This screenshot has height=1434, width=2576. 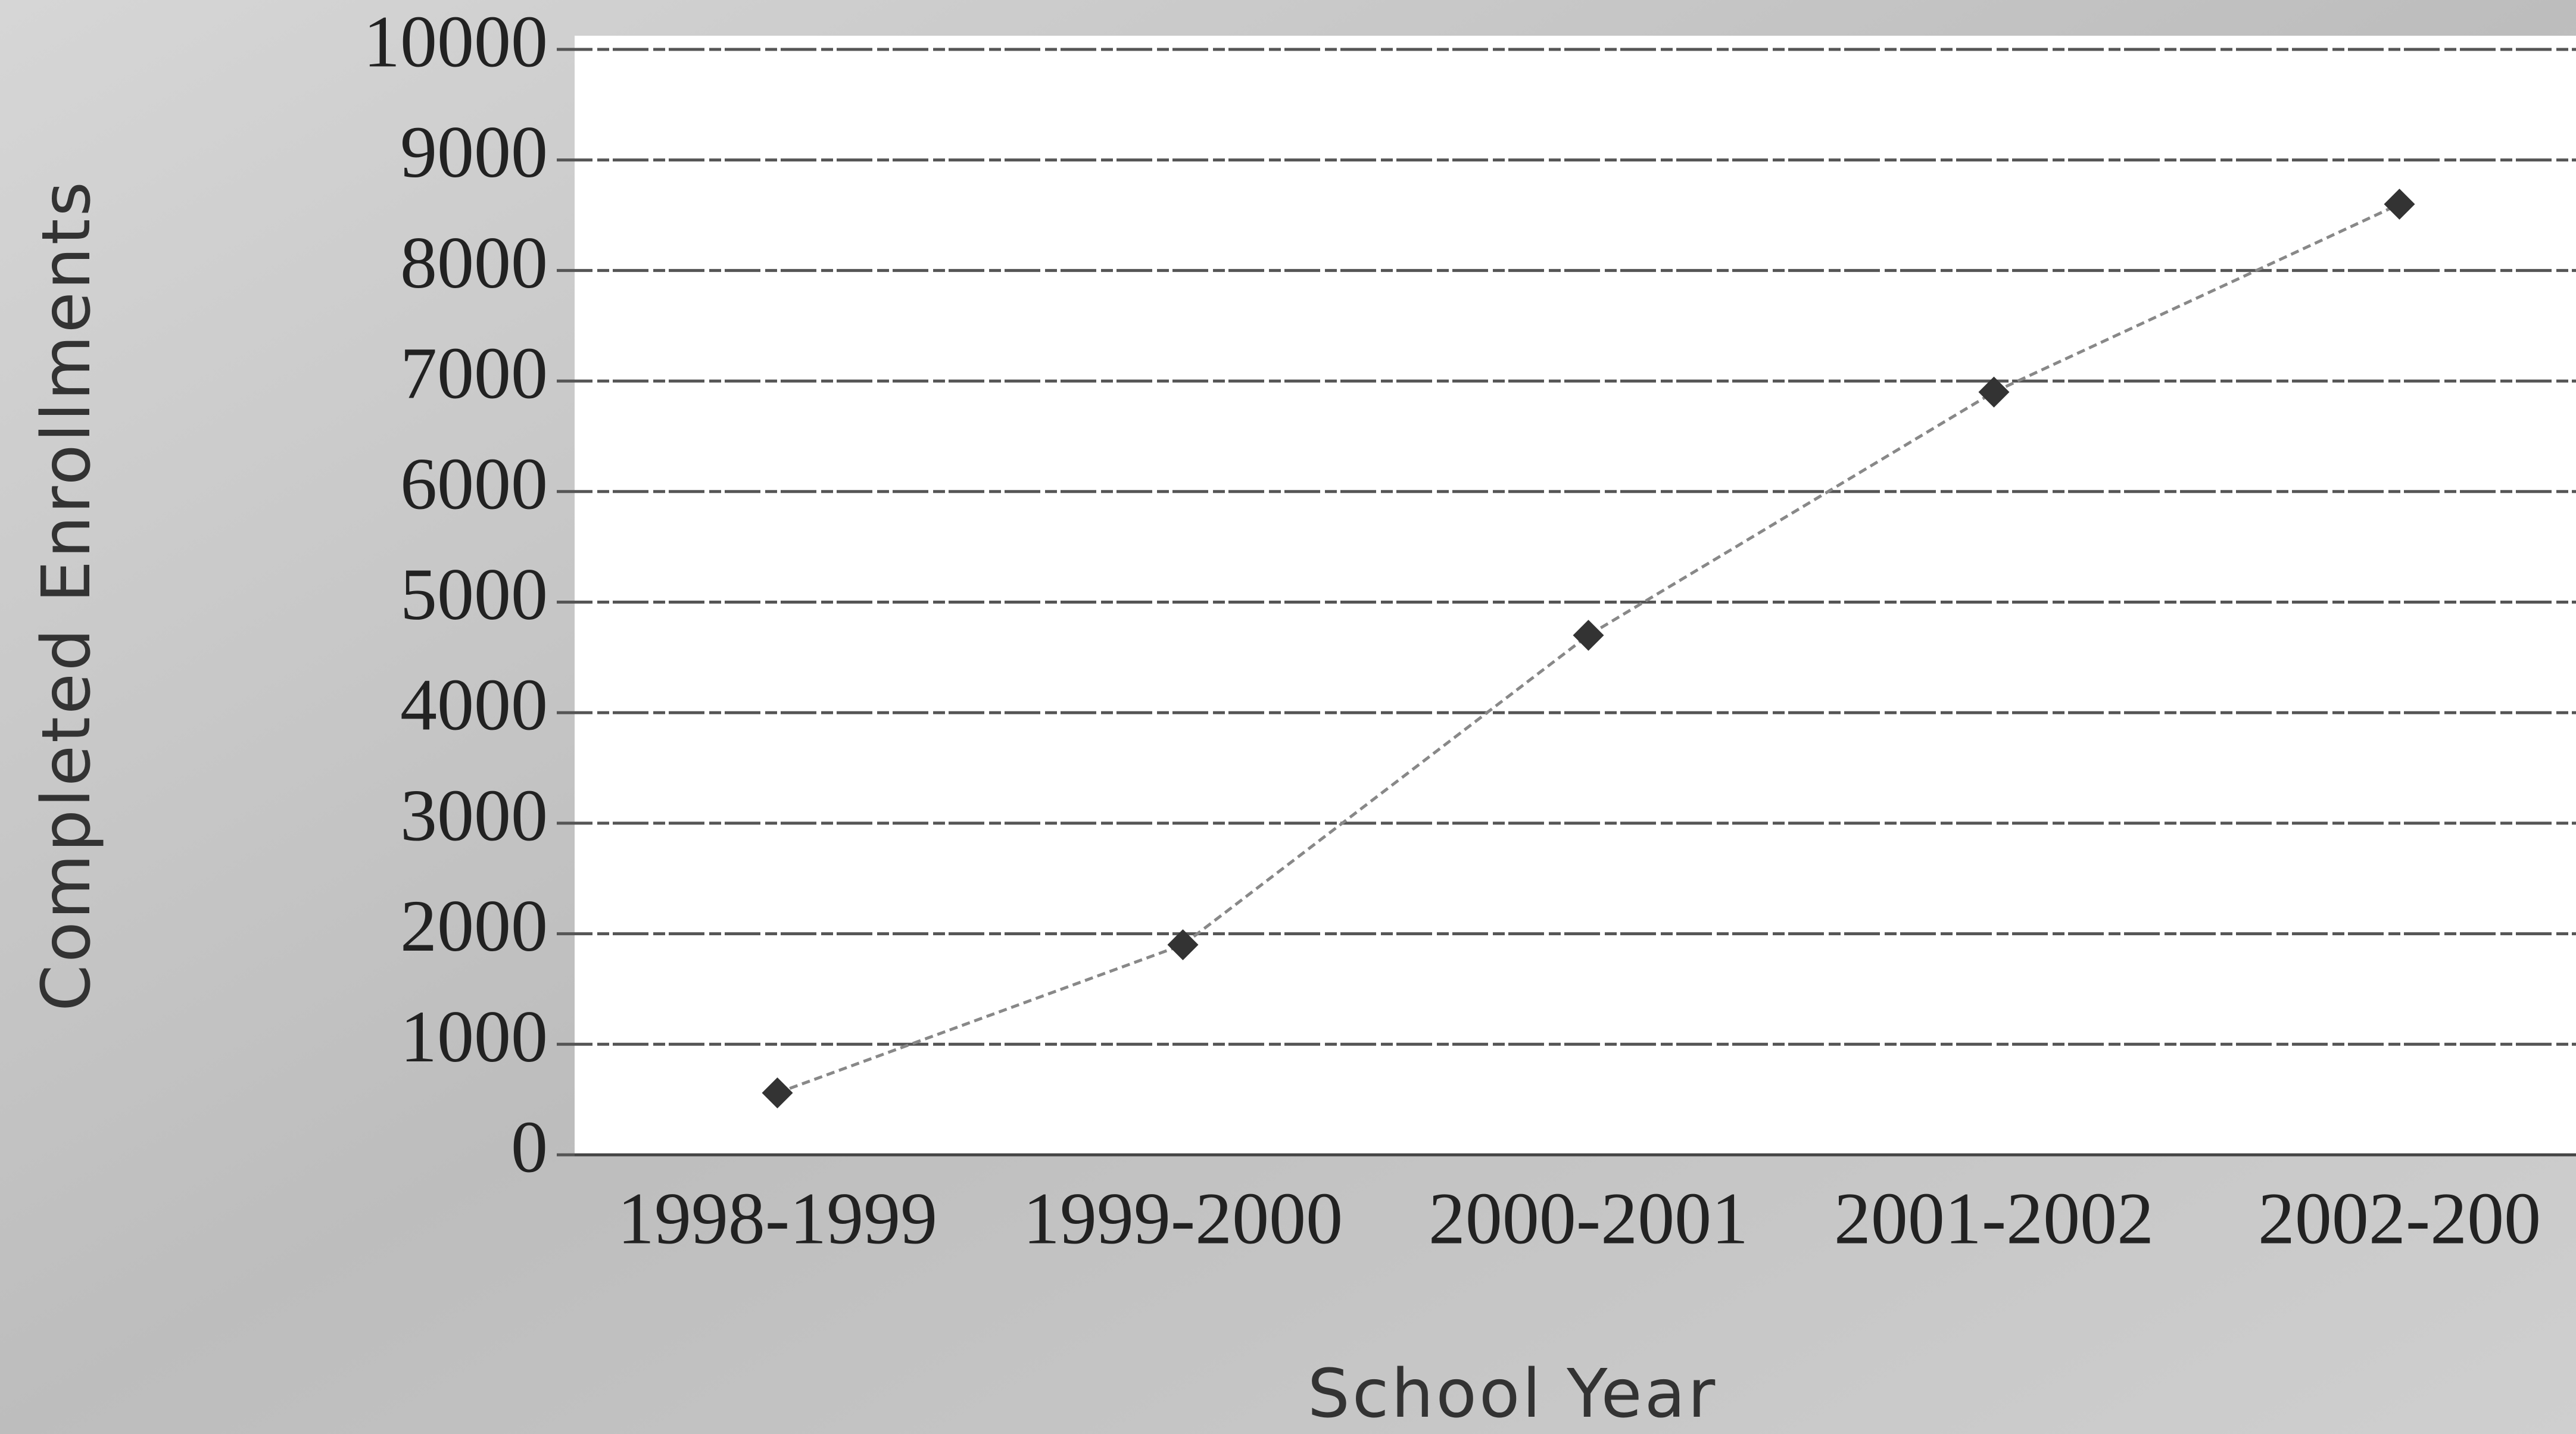 I want to click on x-tick-label: 2002-200, so click(x=2399, y=1218).